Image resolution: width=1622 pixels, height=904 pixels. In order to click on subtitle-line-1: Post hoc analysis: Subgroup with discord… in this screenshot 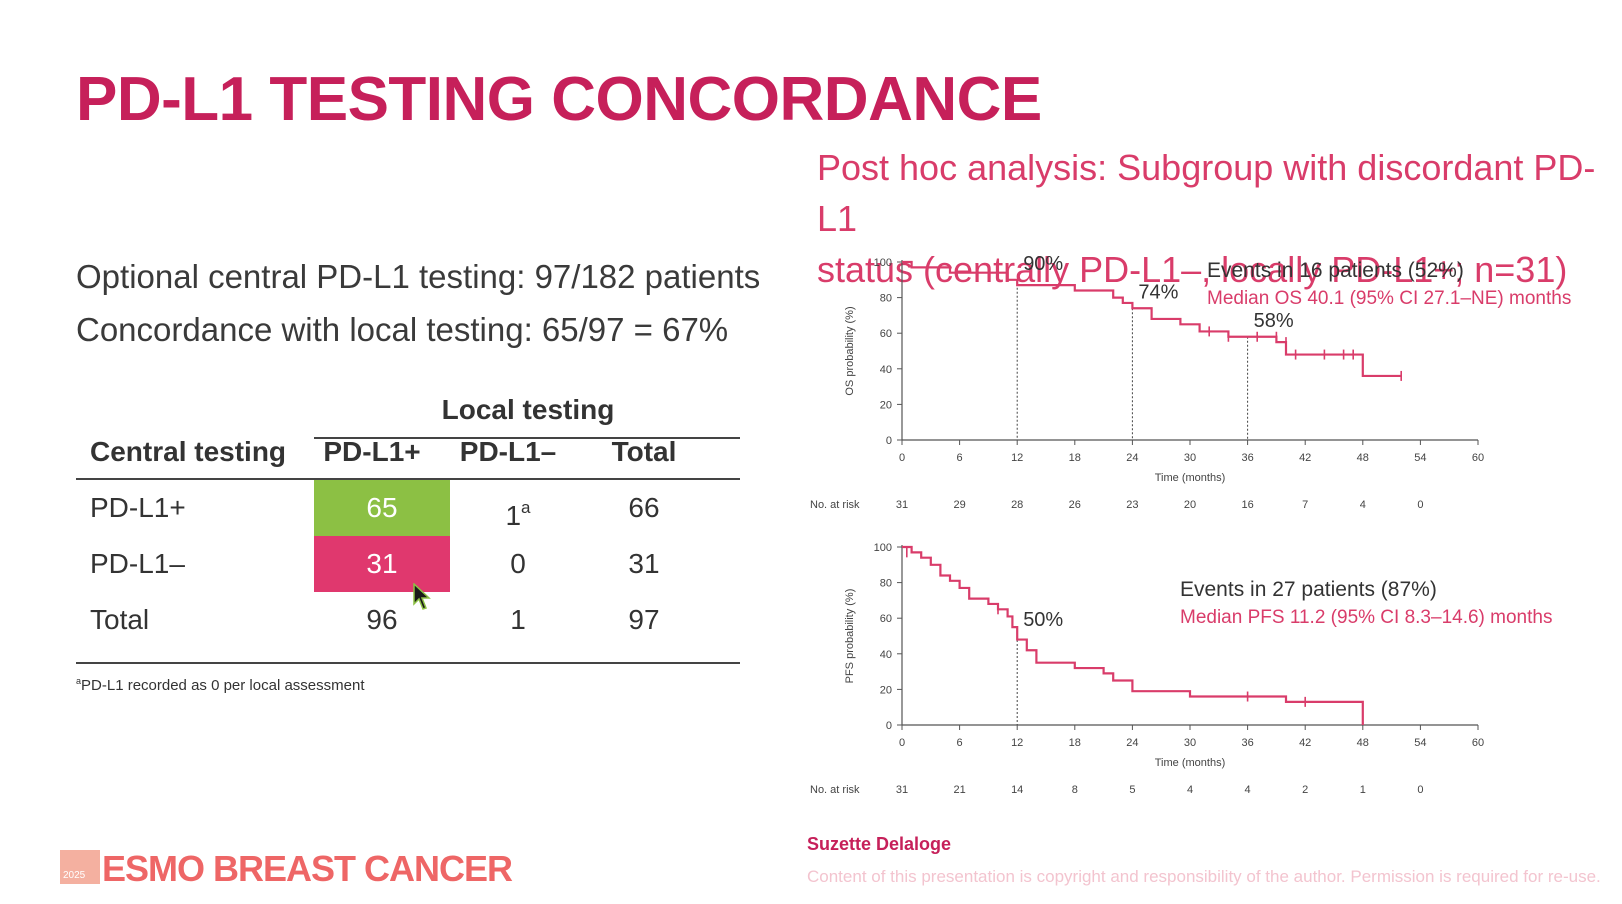, I will do `click(1206, 193)`.